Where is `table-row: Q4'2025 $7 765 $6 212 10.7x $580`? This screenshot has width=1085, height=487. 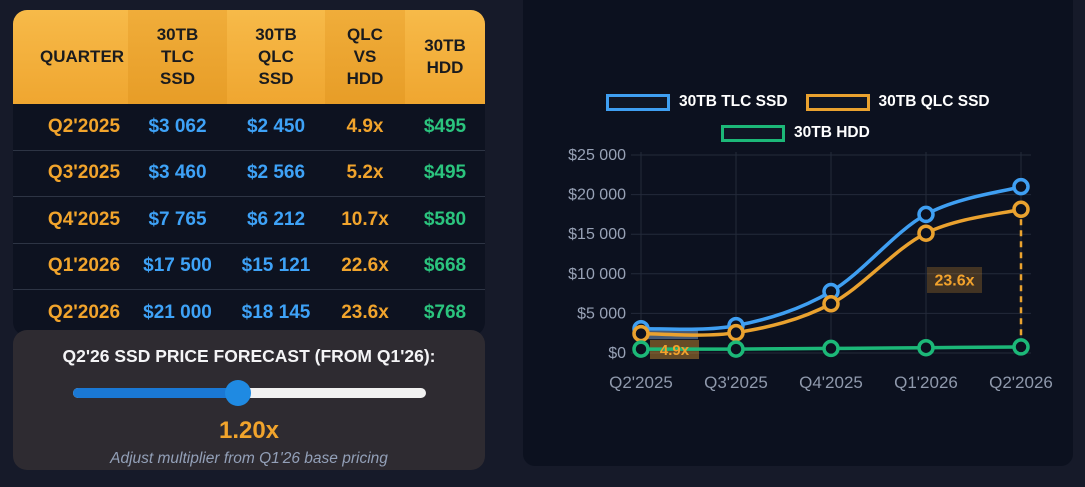
table-row: Q4'2025 $7 765 $6 212 10.7x $580 is located at coordinates (249, 219).